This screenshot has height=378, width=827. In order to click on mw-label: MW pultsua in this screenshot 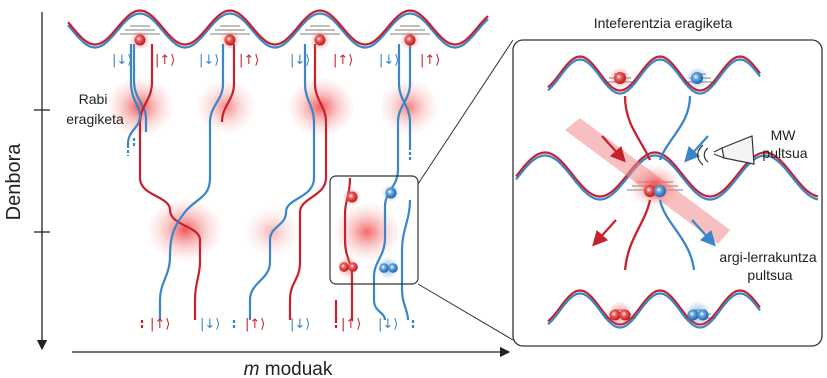, I will do `click(784, 144)`.